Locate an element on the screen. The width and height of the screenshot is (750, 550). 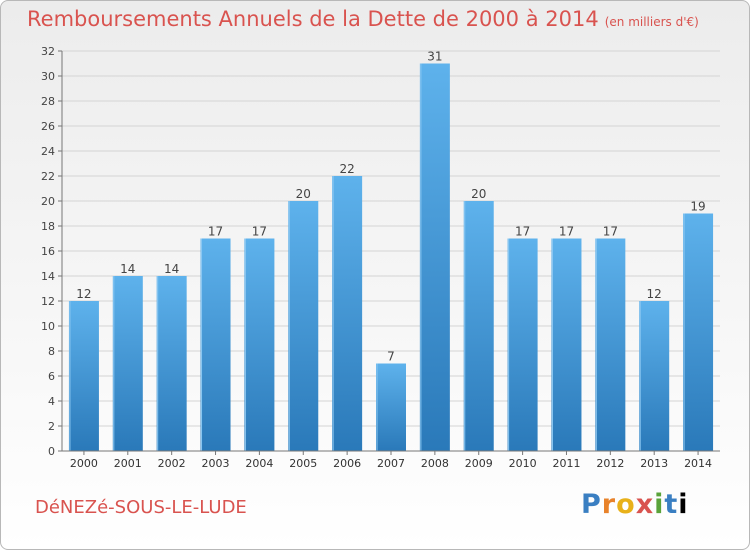
y-tick-label: 6 is located at coordinates (51, 376).